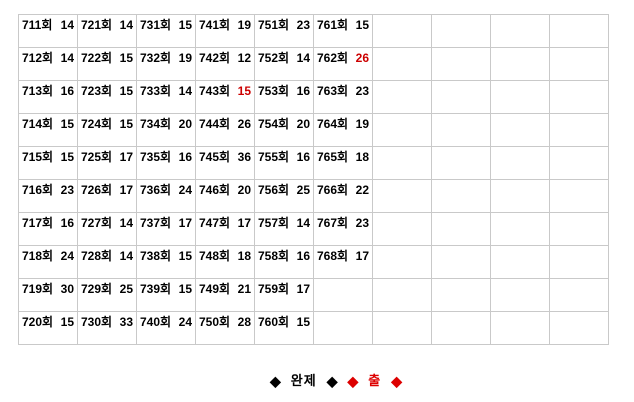 The height and width of the screenshot is (402, 634). Describe the element at coordinates (362, 190) in the screenshot. I see `round-value: 22` at that location.